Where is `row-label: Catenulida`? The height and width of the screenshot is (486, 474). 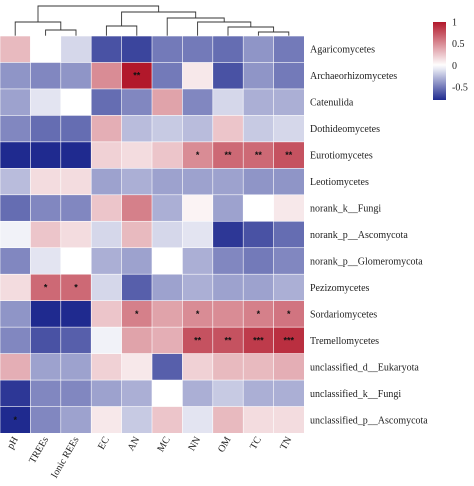
row-label: Catenulida is located at coordinates (332, 103).